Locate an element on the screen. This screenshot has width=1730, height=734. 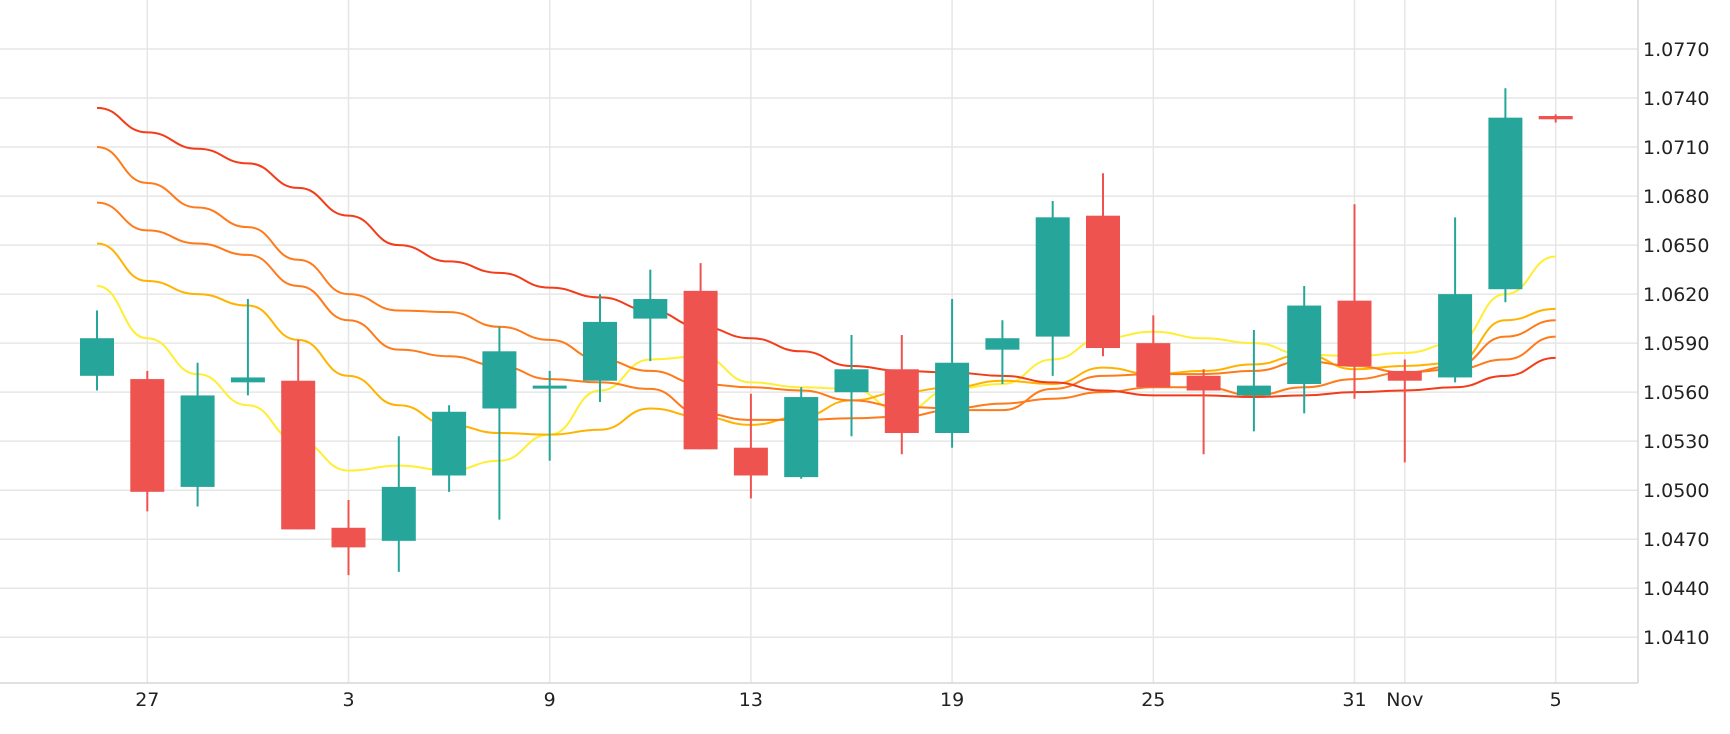
y-tick-label: 1.0650 is located at coordinates (1676, 246).